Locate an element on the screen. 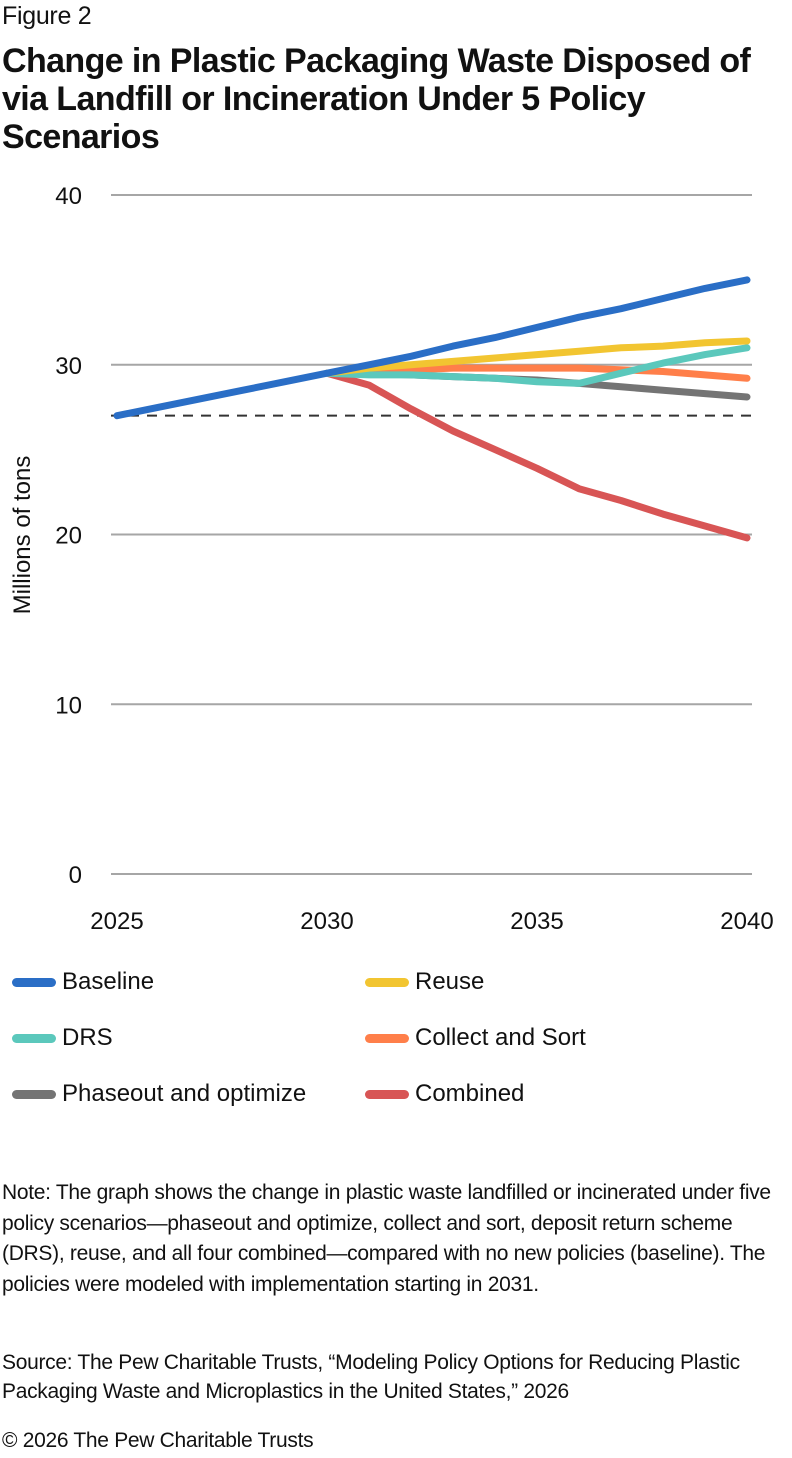  y-tick-label: 0 is located at coordinates (75, 875).